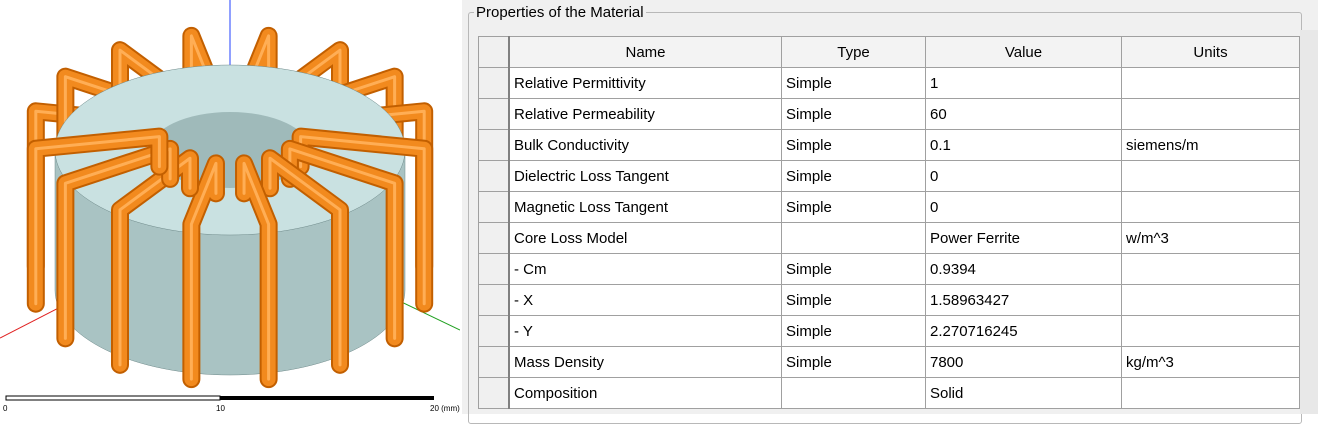 The image size is (1318, 424). Describe the element at coordinates (1023, 362) in the screenshot. I see `cell-value: 7800` at that location.